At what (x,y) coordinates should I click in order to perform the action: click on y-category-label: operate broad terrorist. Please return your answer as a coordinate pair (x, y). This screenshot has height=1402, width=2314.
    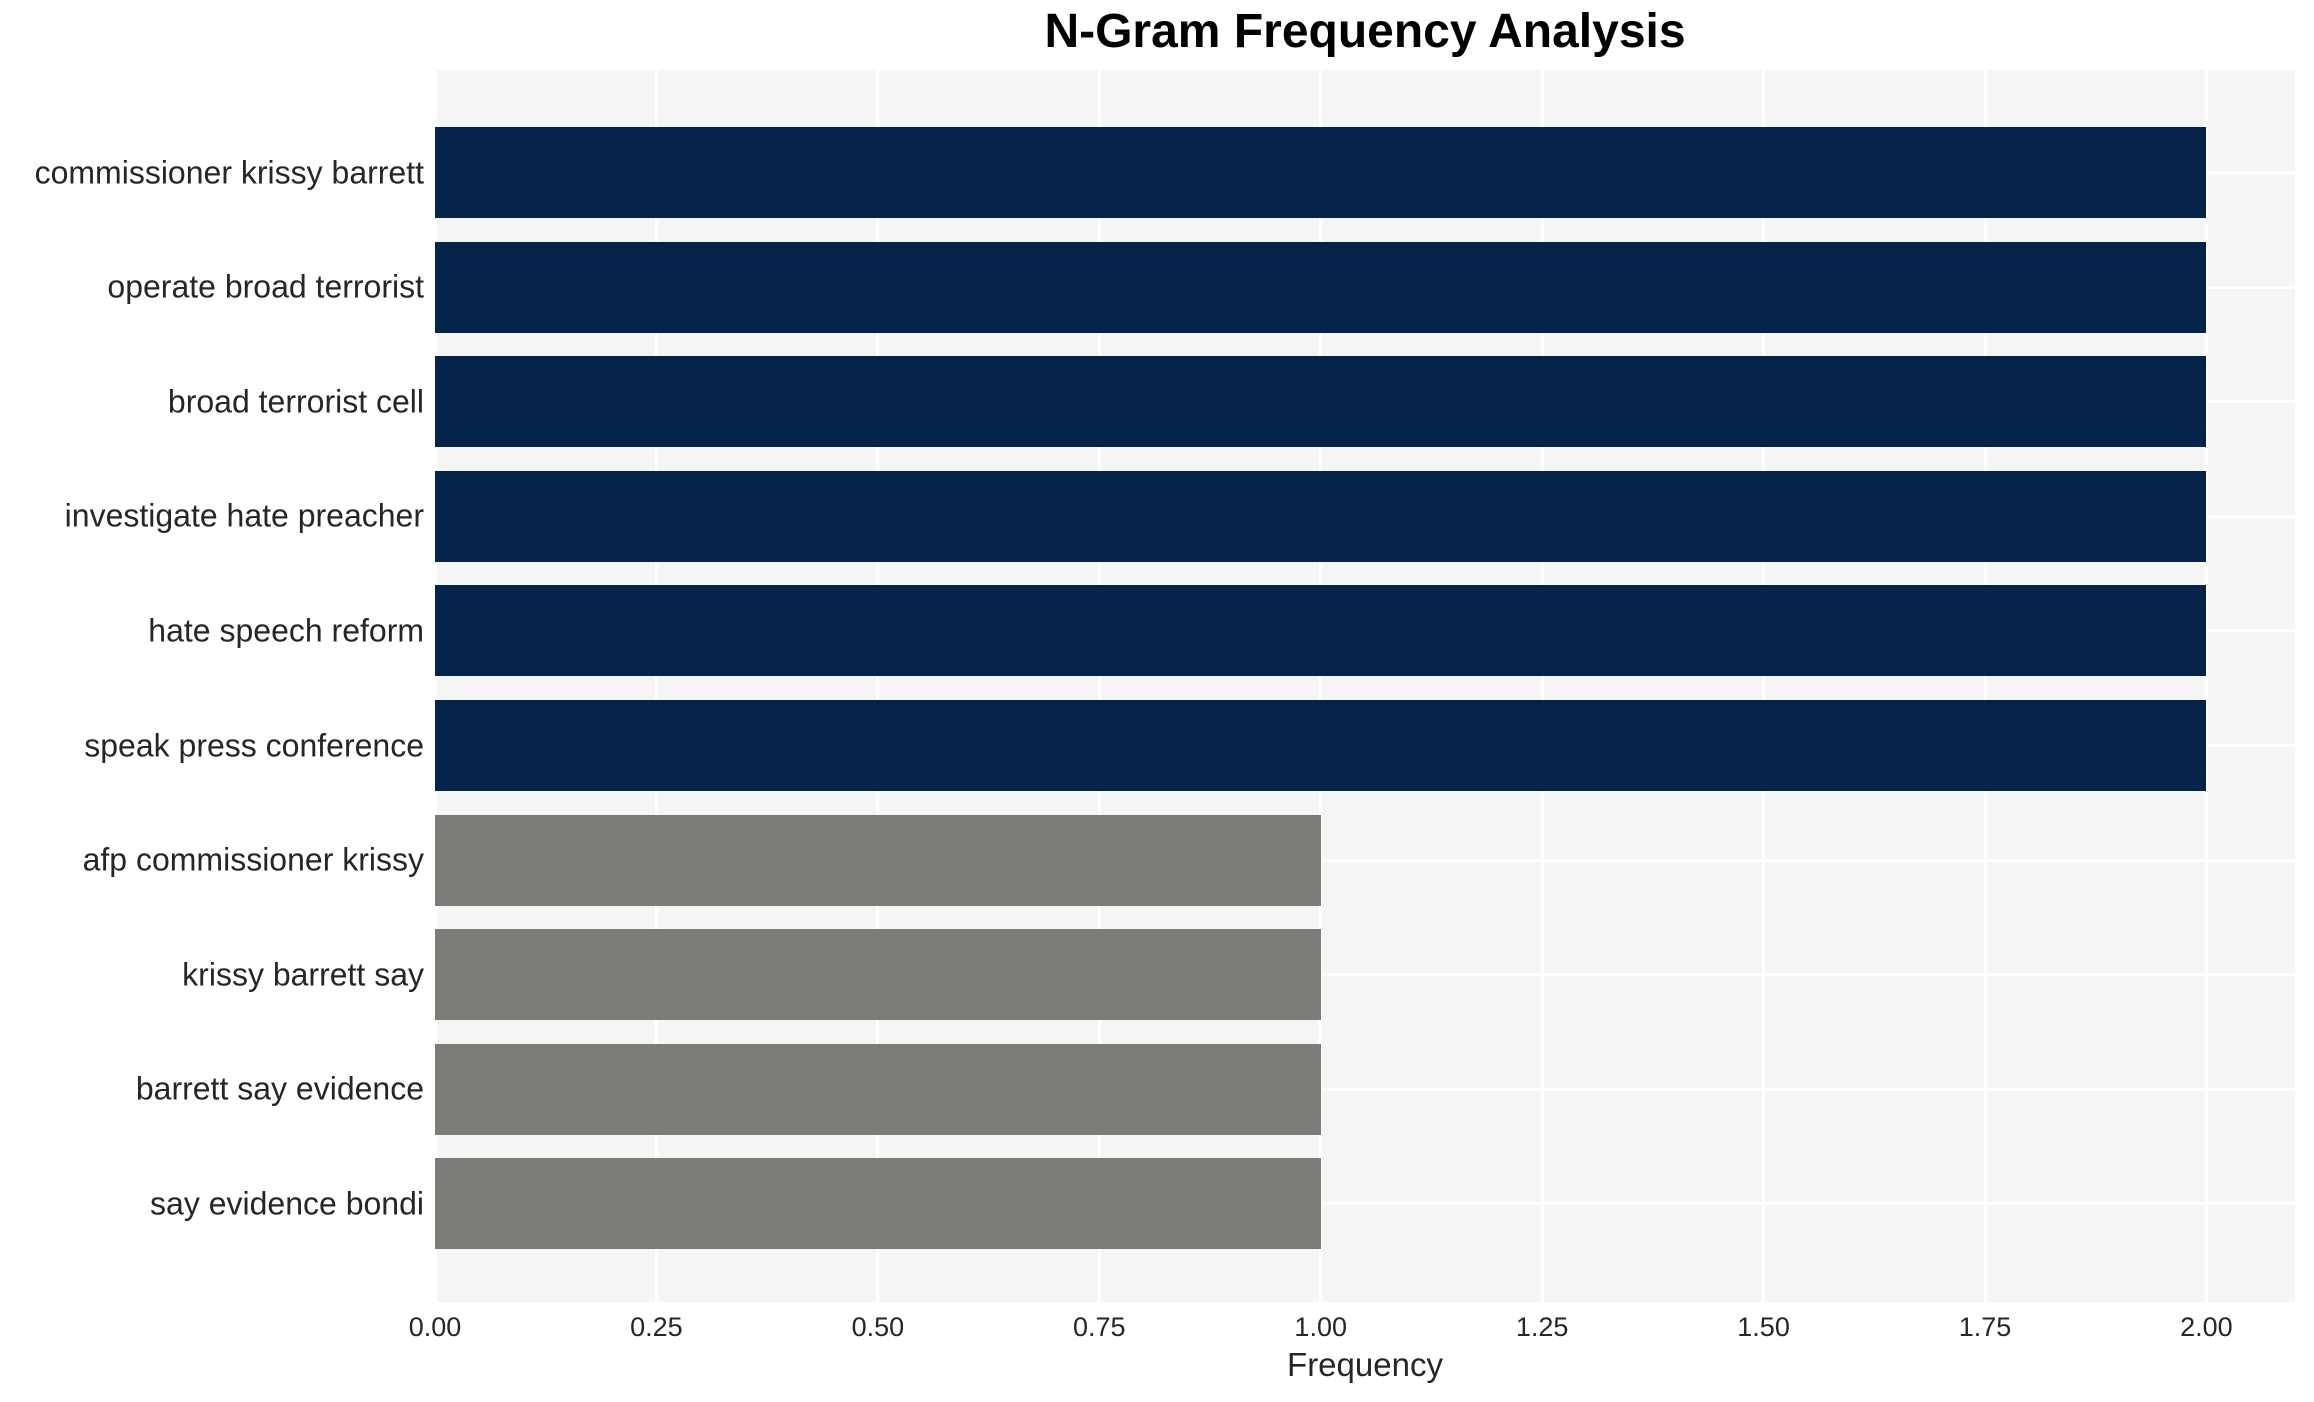
    Looking at the image, I should click on (265, 286).